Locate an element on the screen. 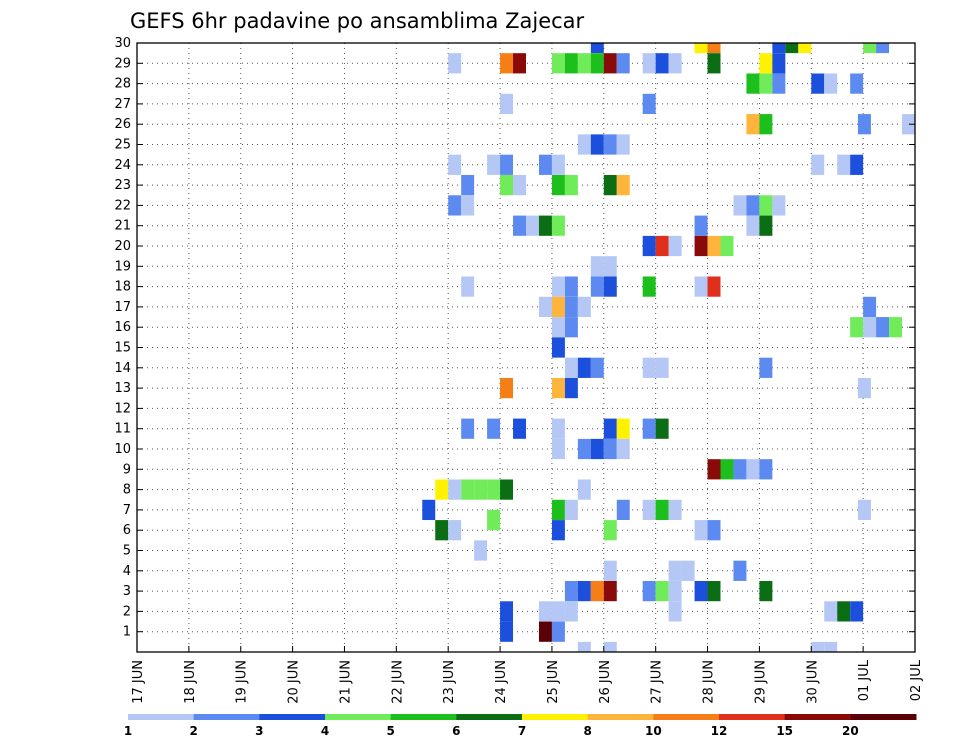 The image size is (960, 746). colorbar-label: 3 is located at coordinates (259, 731).